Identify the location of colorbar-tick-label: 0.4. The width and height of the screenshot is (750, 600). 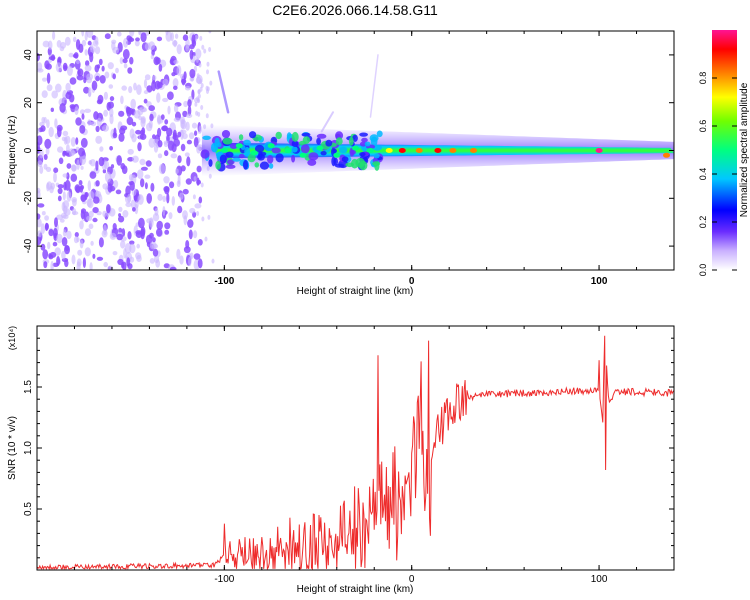
(703, 174).